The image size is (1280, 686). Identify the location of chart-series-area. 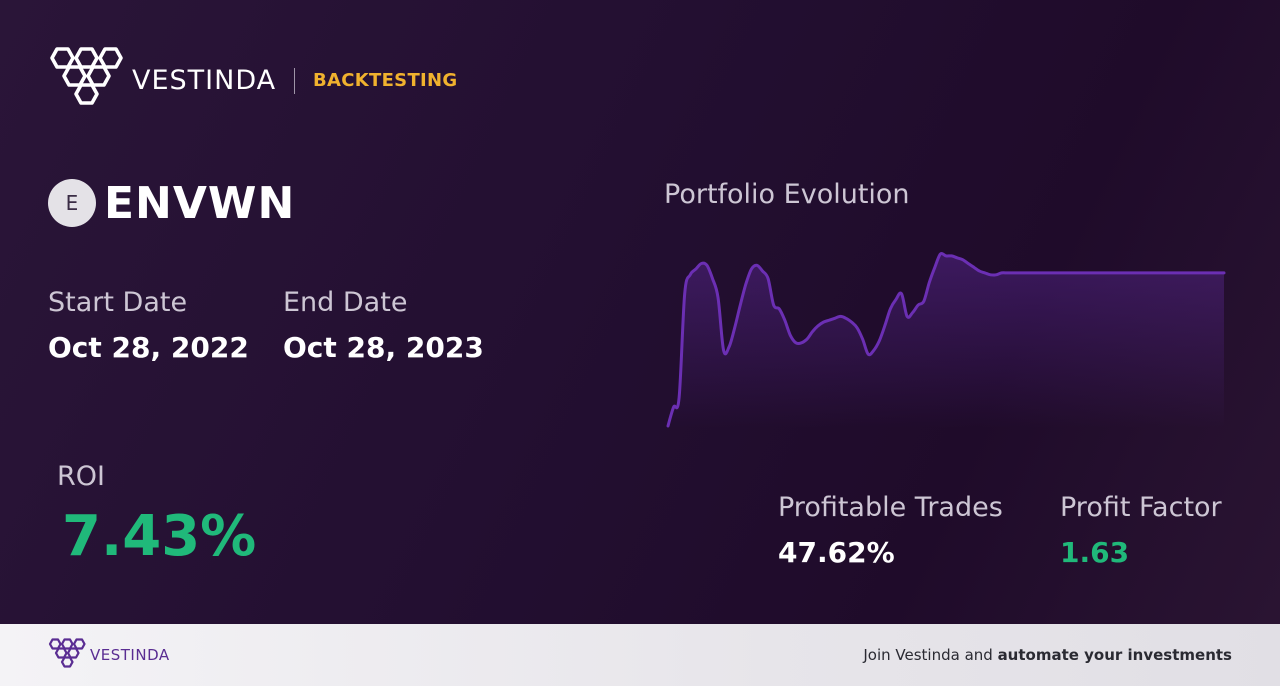
(946, 340).